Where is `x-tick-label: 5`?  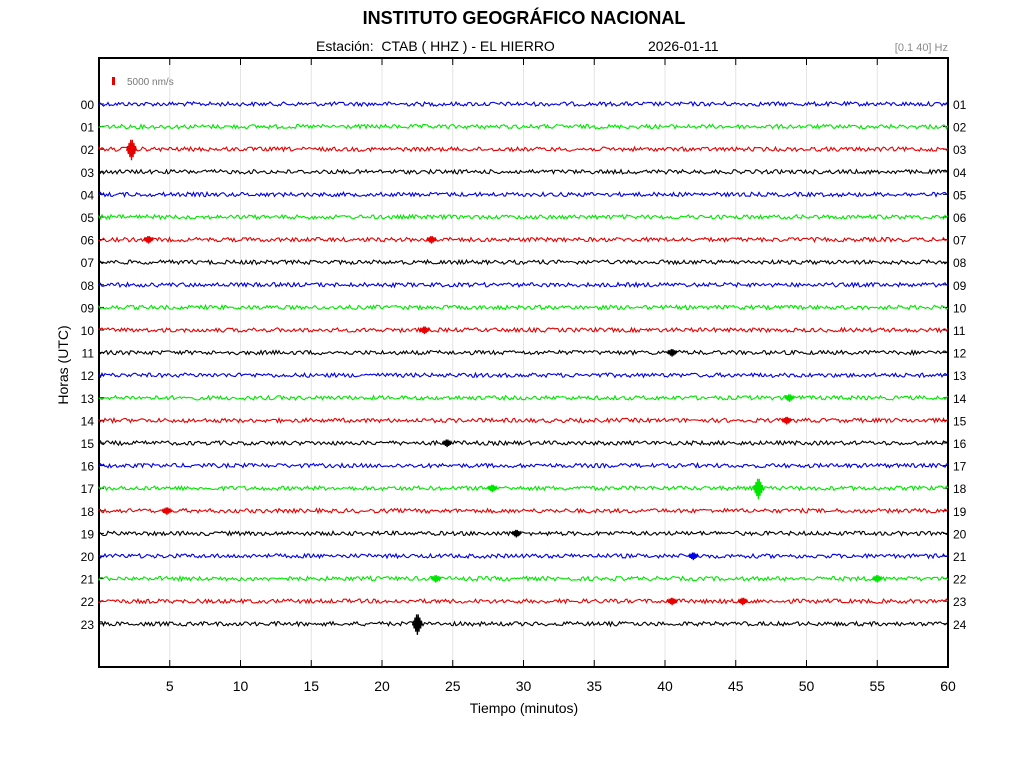
x-tick-label: 5 is located at coordinates (170, 686).